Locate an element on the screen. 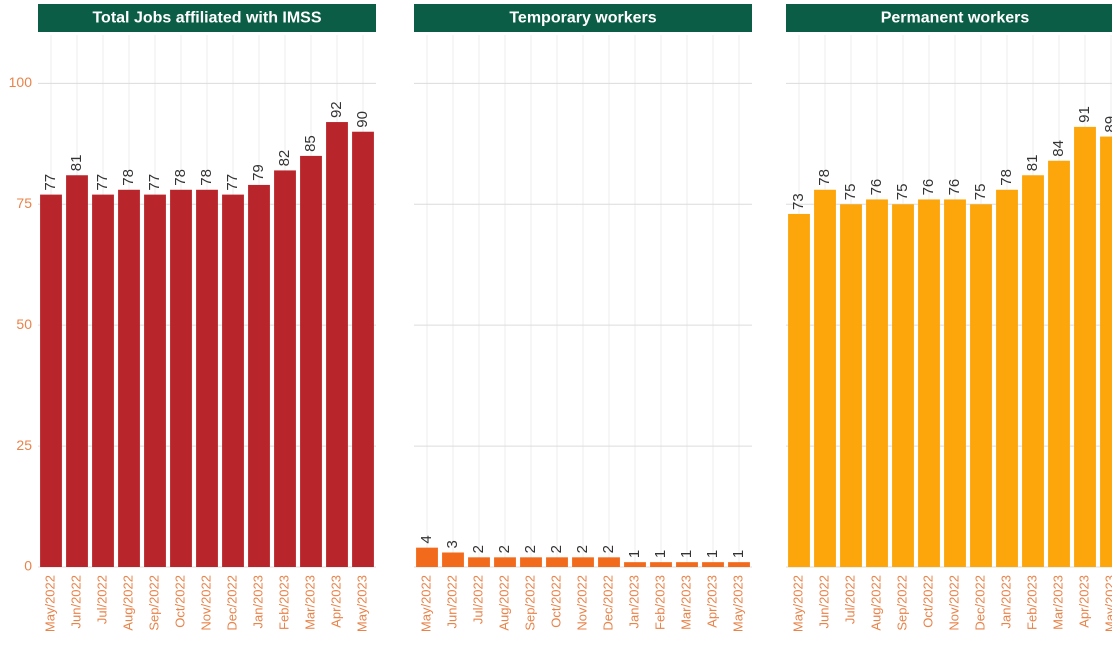 The width and height of the screenshot is (1112, 654). panel-title: Temporary workers is located at coordinates (582, 18).